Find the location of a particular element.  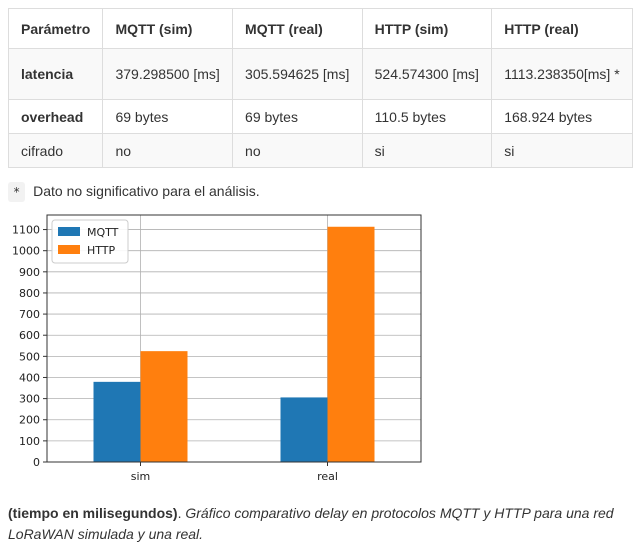

chart-x-ticks: sim real is located at coordinates (234, 472).